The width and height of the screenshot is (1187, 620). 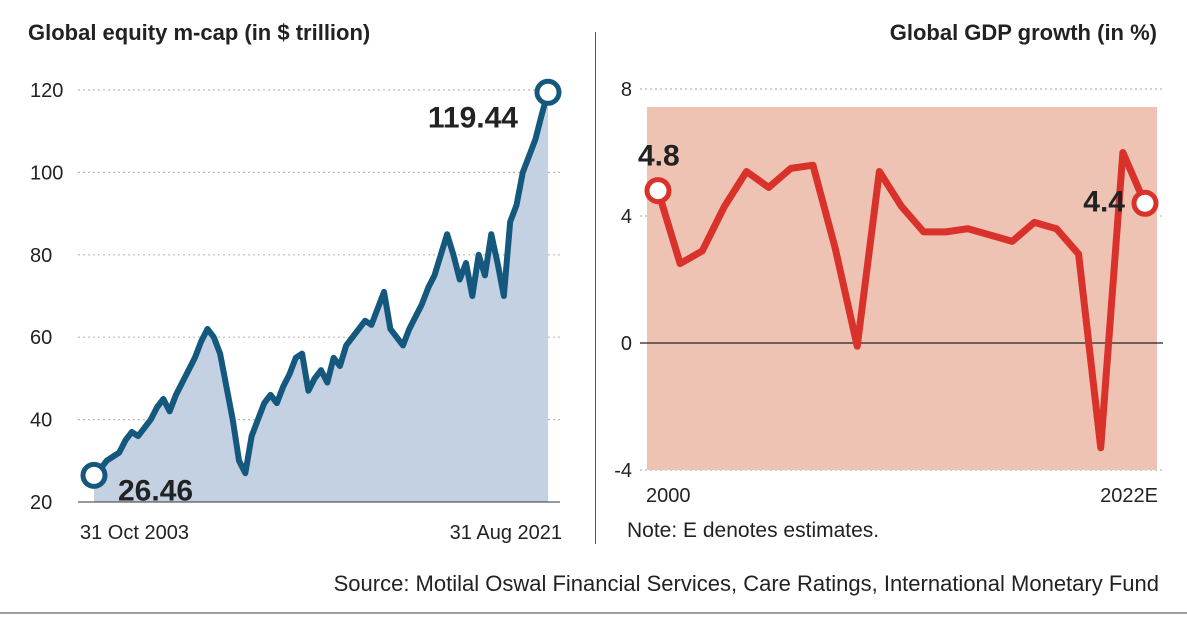 What do you see at coordinates (94, 475) in the screenshot?
I see `equity-start-marker` at bounding box center [94, 475].